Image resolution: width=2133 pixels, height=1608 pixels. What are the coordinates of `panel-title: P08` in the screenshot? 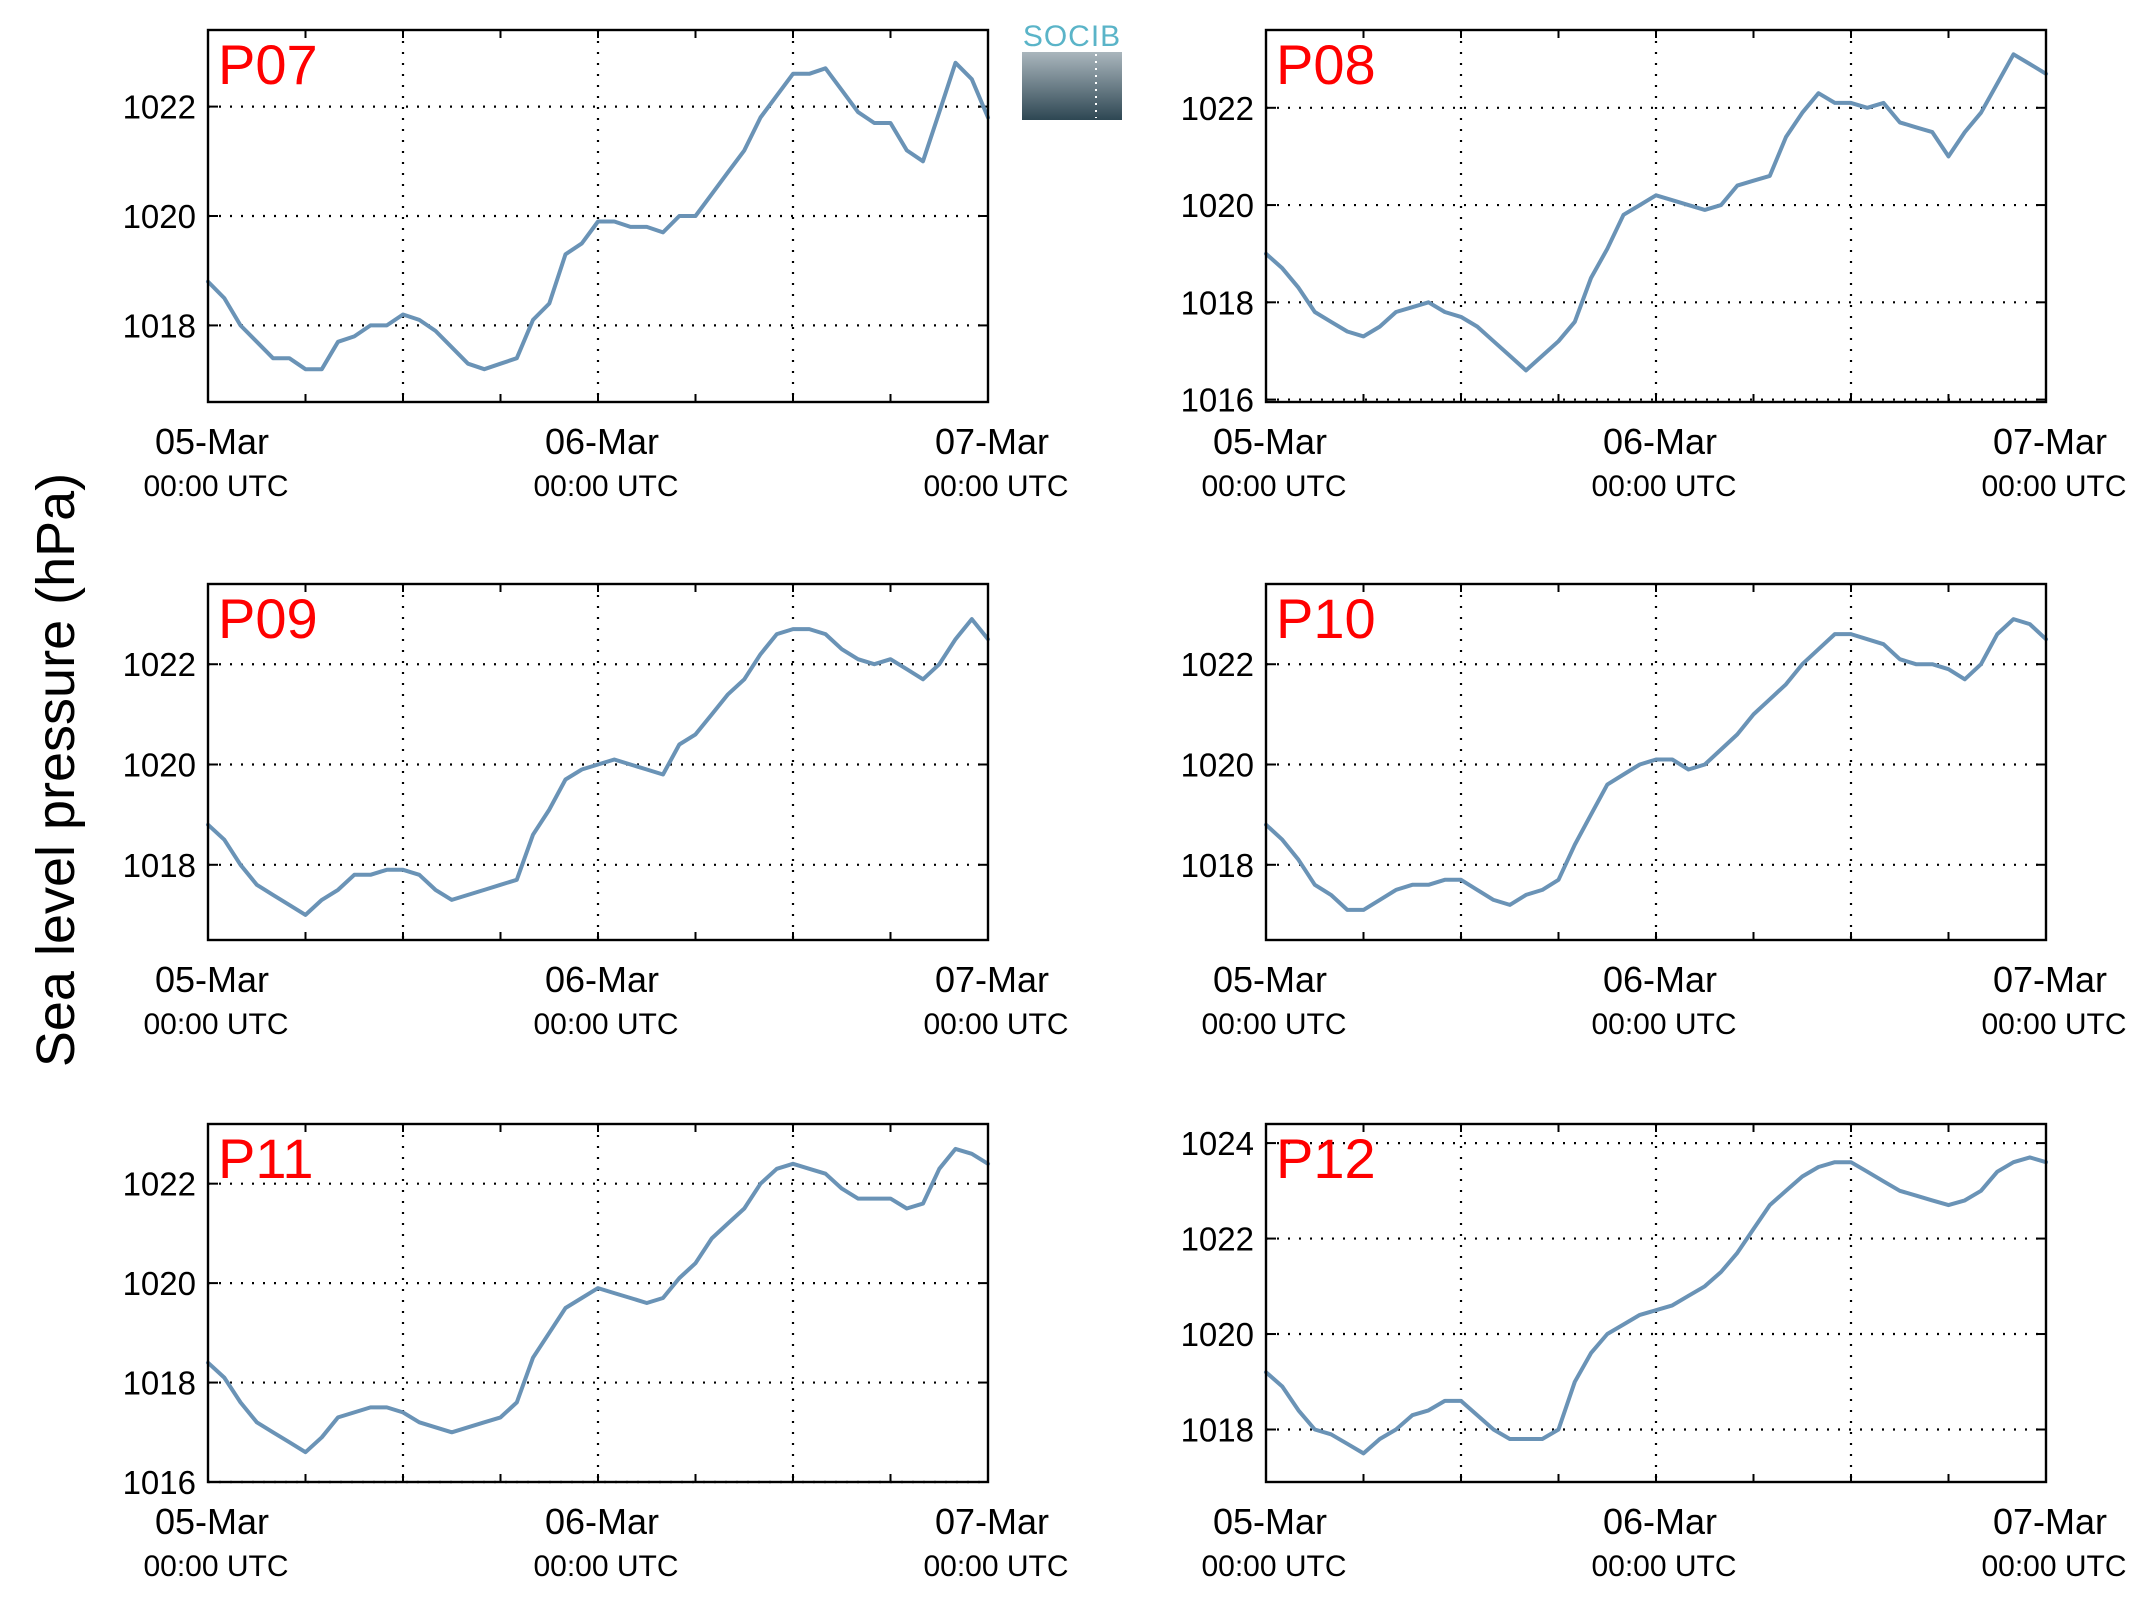 It's located at (1326, 64).